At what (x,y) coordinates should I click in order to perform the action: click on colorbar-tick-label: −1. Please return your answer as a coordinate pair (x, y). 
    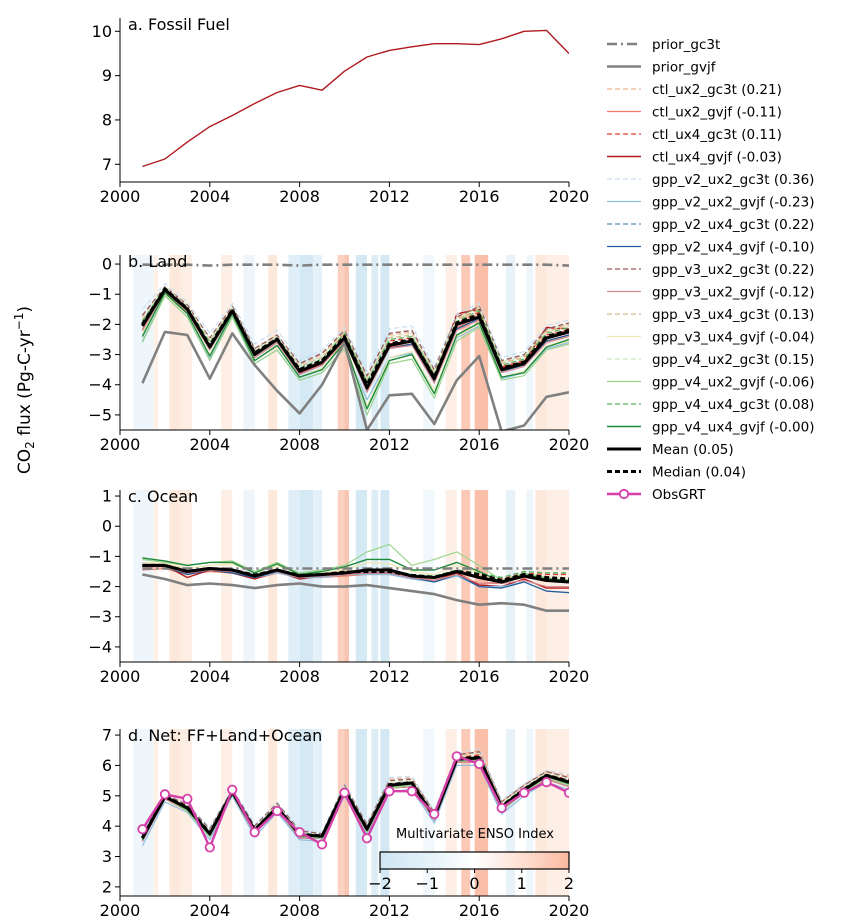
    Looking at the image, I should click on (427, 883).